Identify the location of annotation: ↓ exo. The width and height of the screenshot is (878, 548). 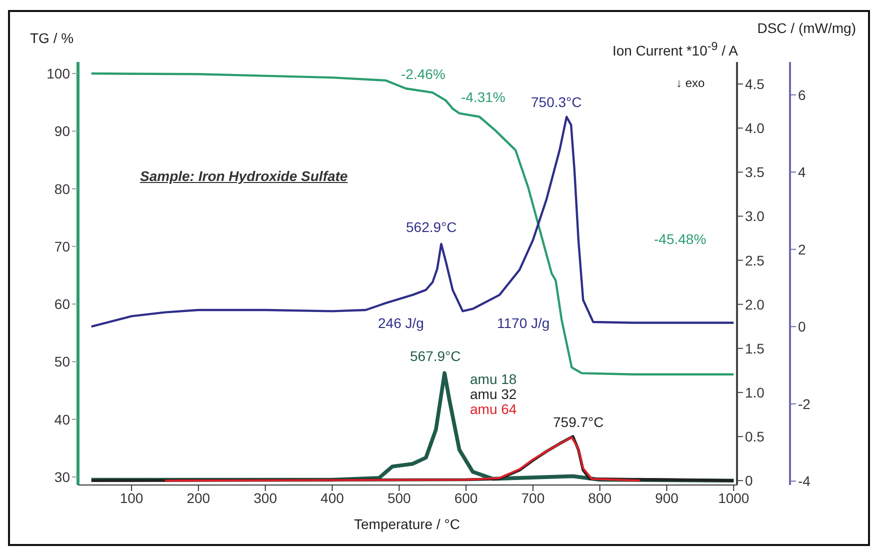
(690, 83).